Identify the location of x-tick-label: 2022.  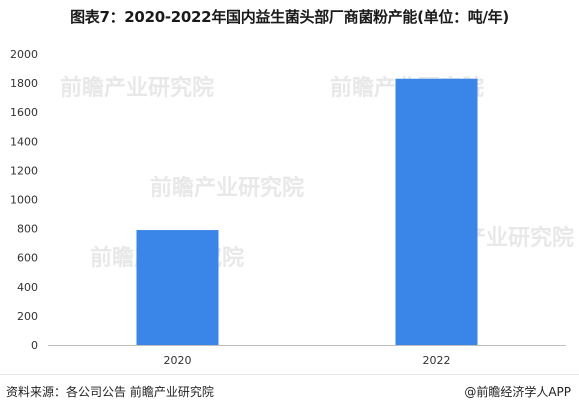
(437, 360).